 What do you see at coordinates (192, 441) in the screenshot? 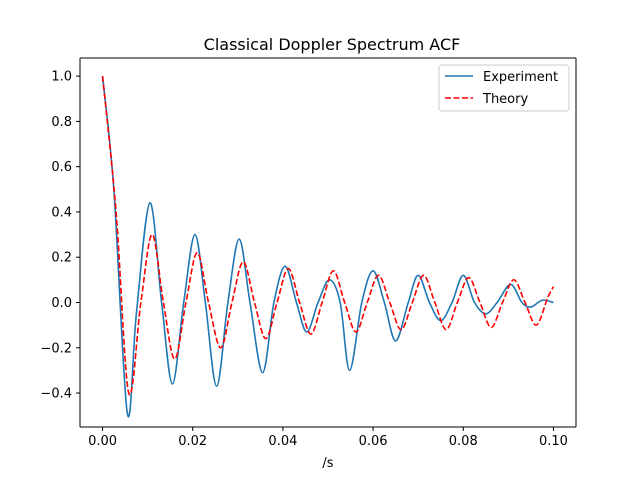
I see `x-tick-label: 0.02` at bounding box center [192, 441].